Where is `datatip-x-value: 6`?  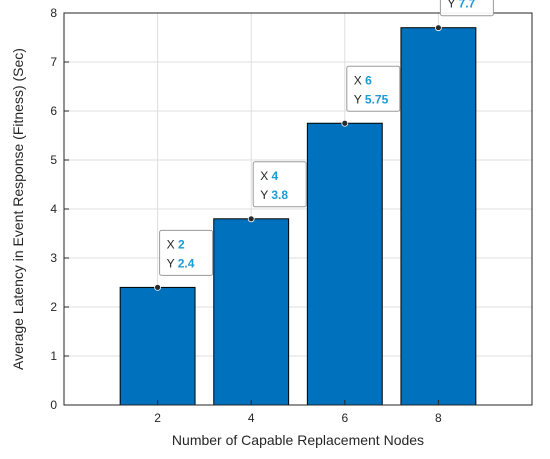 datatip-x-value: 6 is located at coordinates (368, 80).